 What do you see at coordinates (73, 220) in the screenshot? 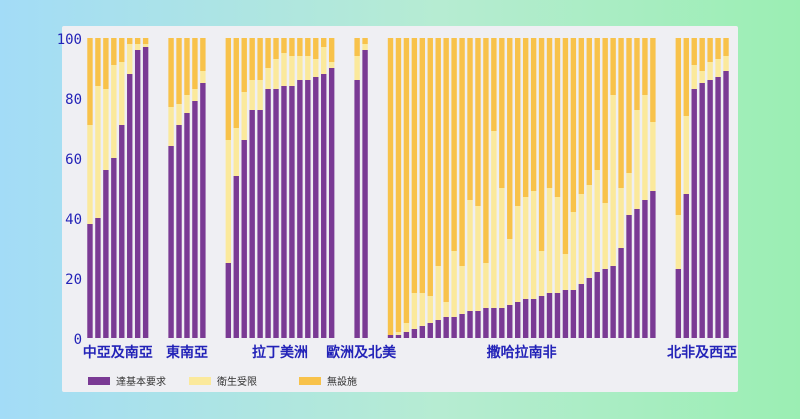
I see `y-tick-label: 40` at bounding box center [73, 220].